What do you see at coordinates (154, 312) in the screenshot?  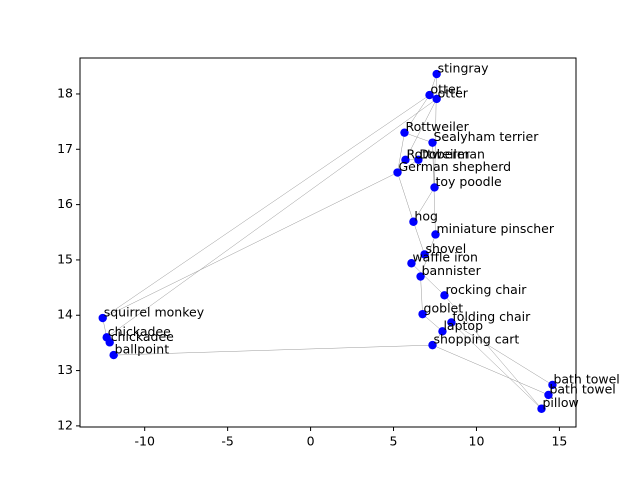 I see `point-label: squirrel monkey` at bounding box center [154, 312].